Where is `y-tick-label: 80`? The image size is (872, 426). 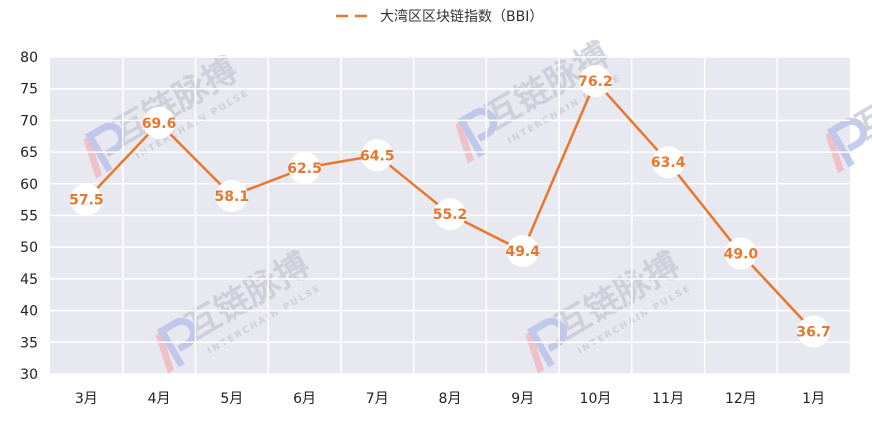 y-tick-label: 80 is located at coordinates (29, 58).